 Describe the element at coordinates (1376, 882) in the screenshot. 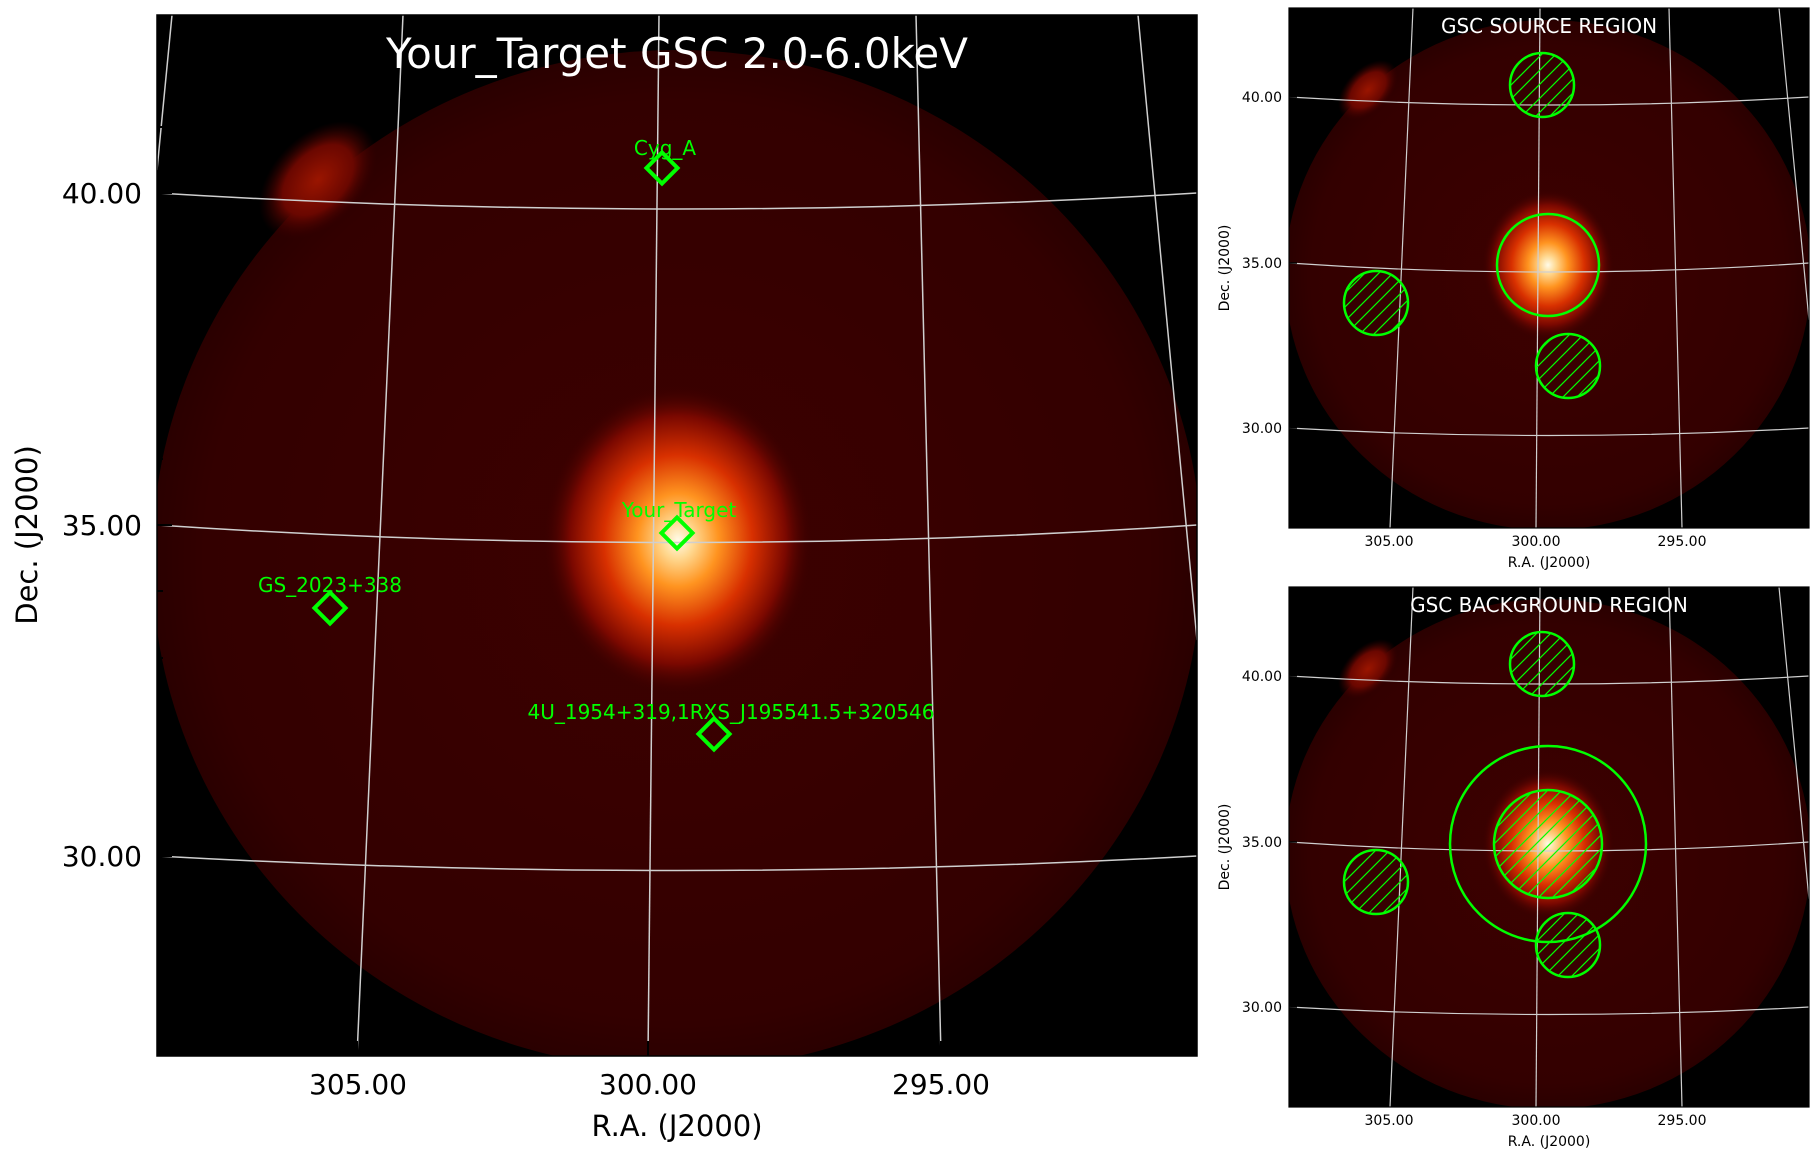

I see `background-exclusion-gs-2023` at that location.